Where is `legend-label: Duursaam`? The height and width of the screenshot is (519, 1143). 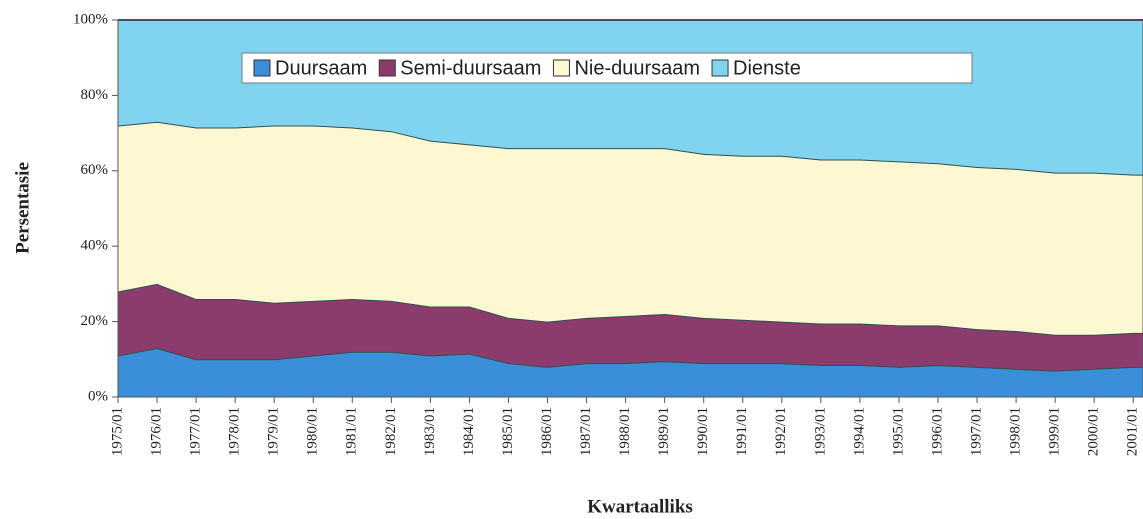
legend-label: Duursaam is located at coordinates (321, 68).